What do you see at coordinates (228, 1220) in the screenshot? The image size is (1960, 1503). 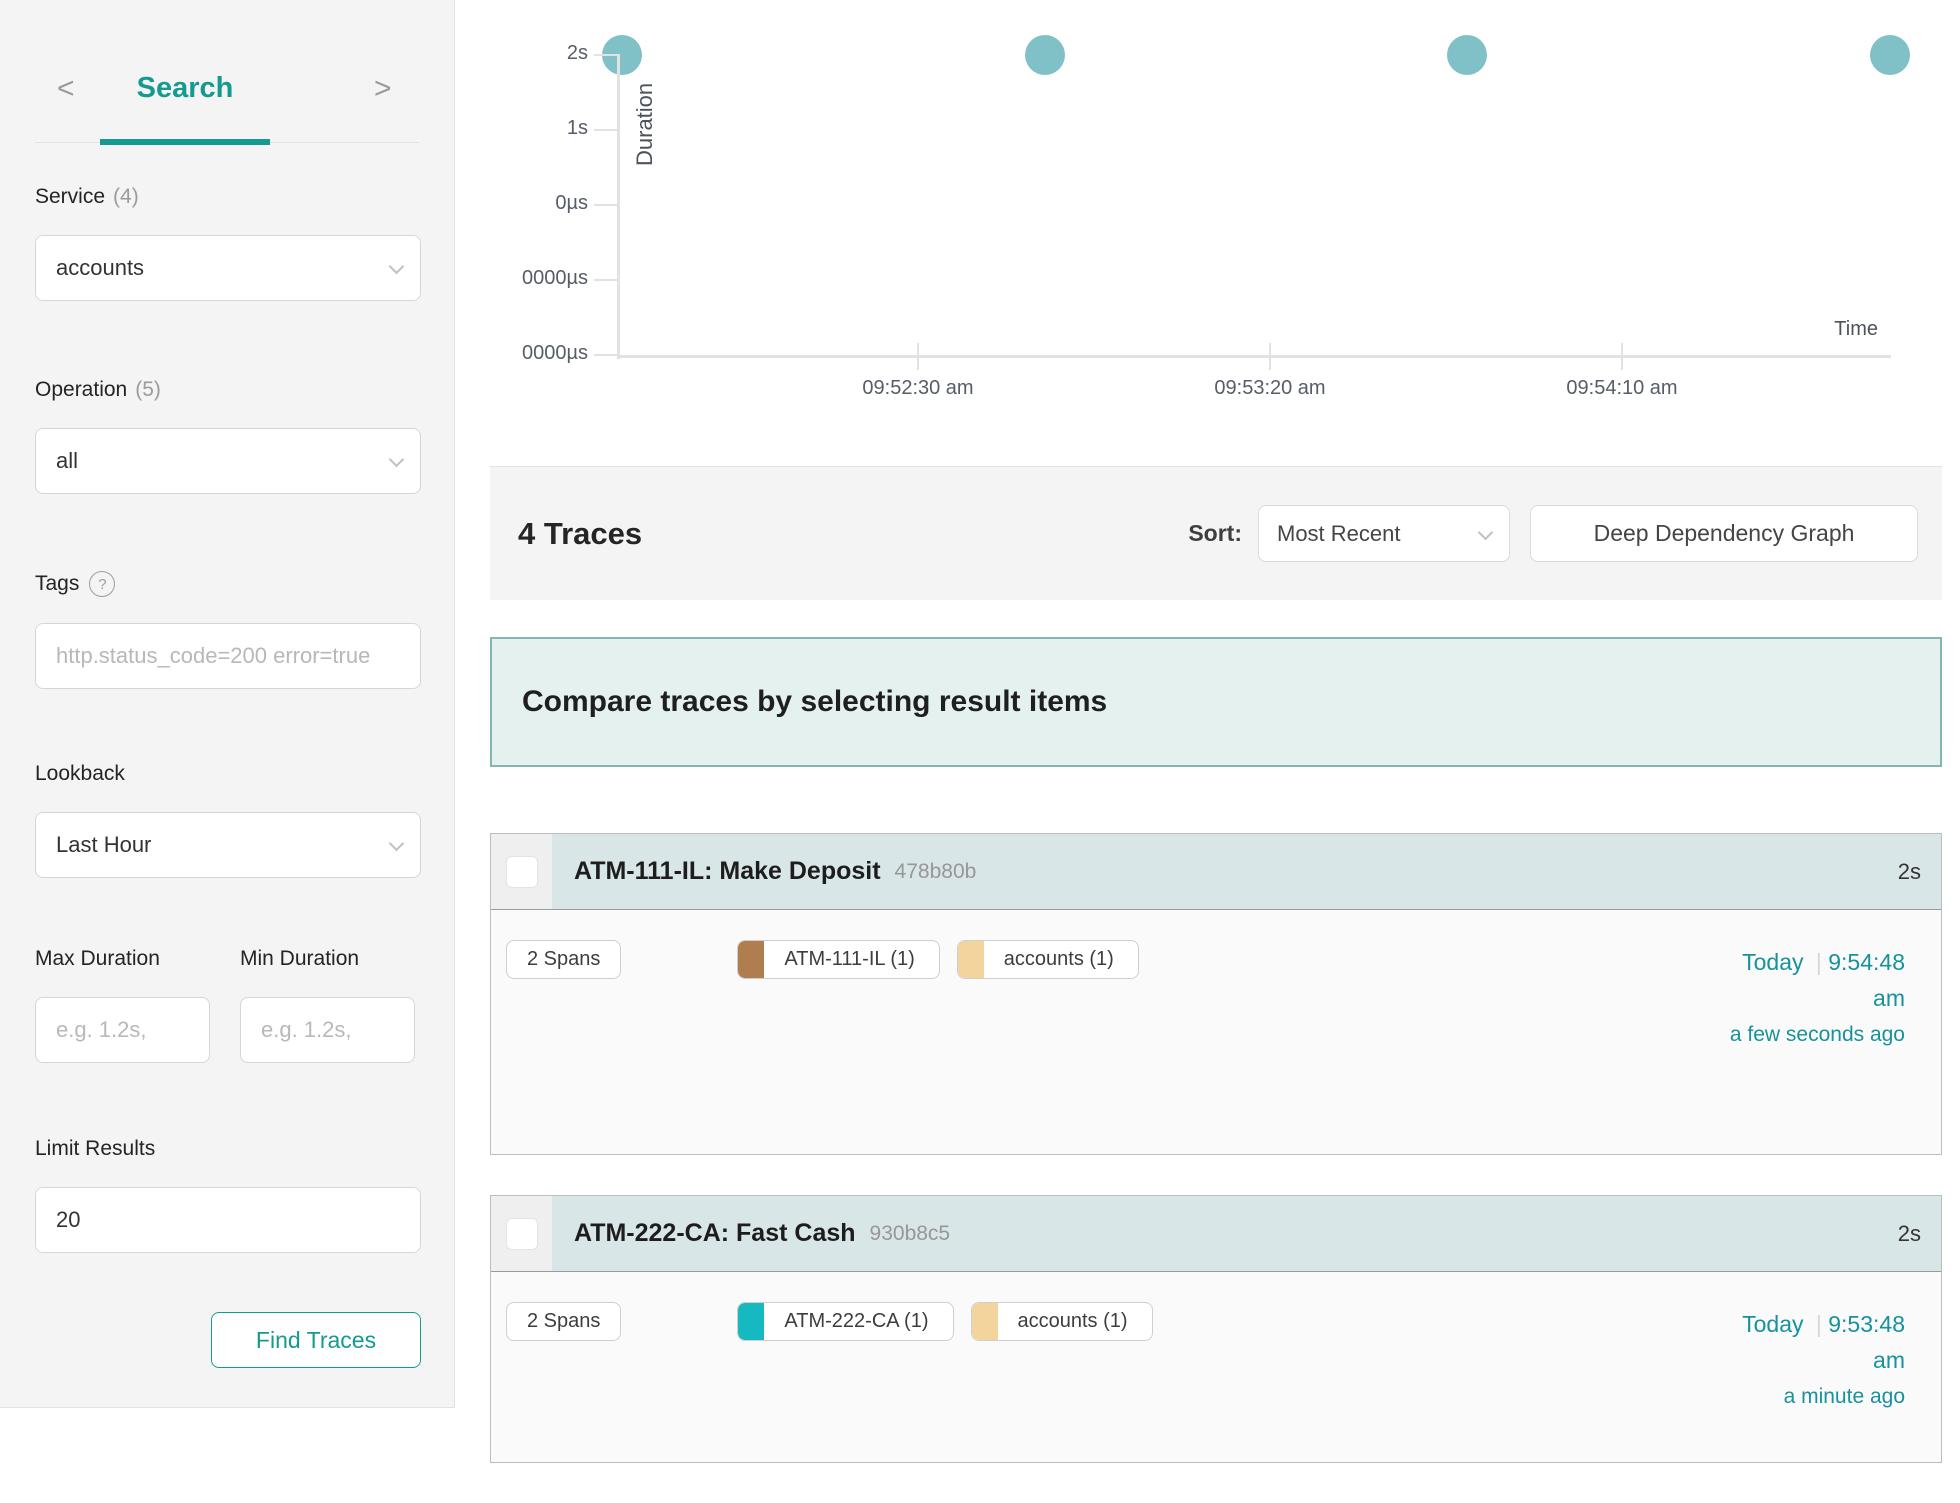 I see `limit-results-input` at bounding box center [228, 1220].